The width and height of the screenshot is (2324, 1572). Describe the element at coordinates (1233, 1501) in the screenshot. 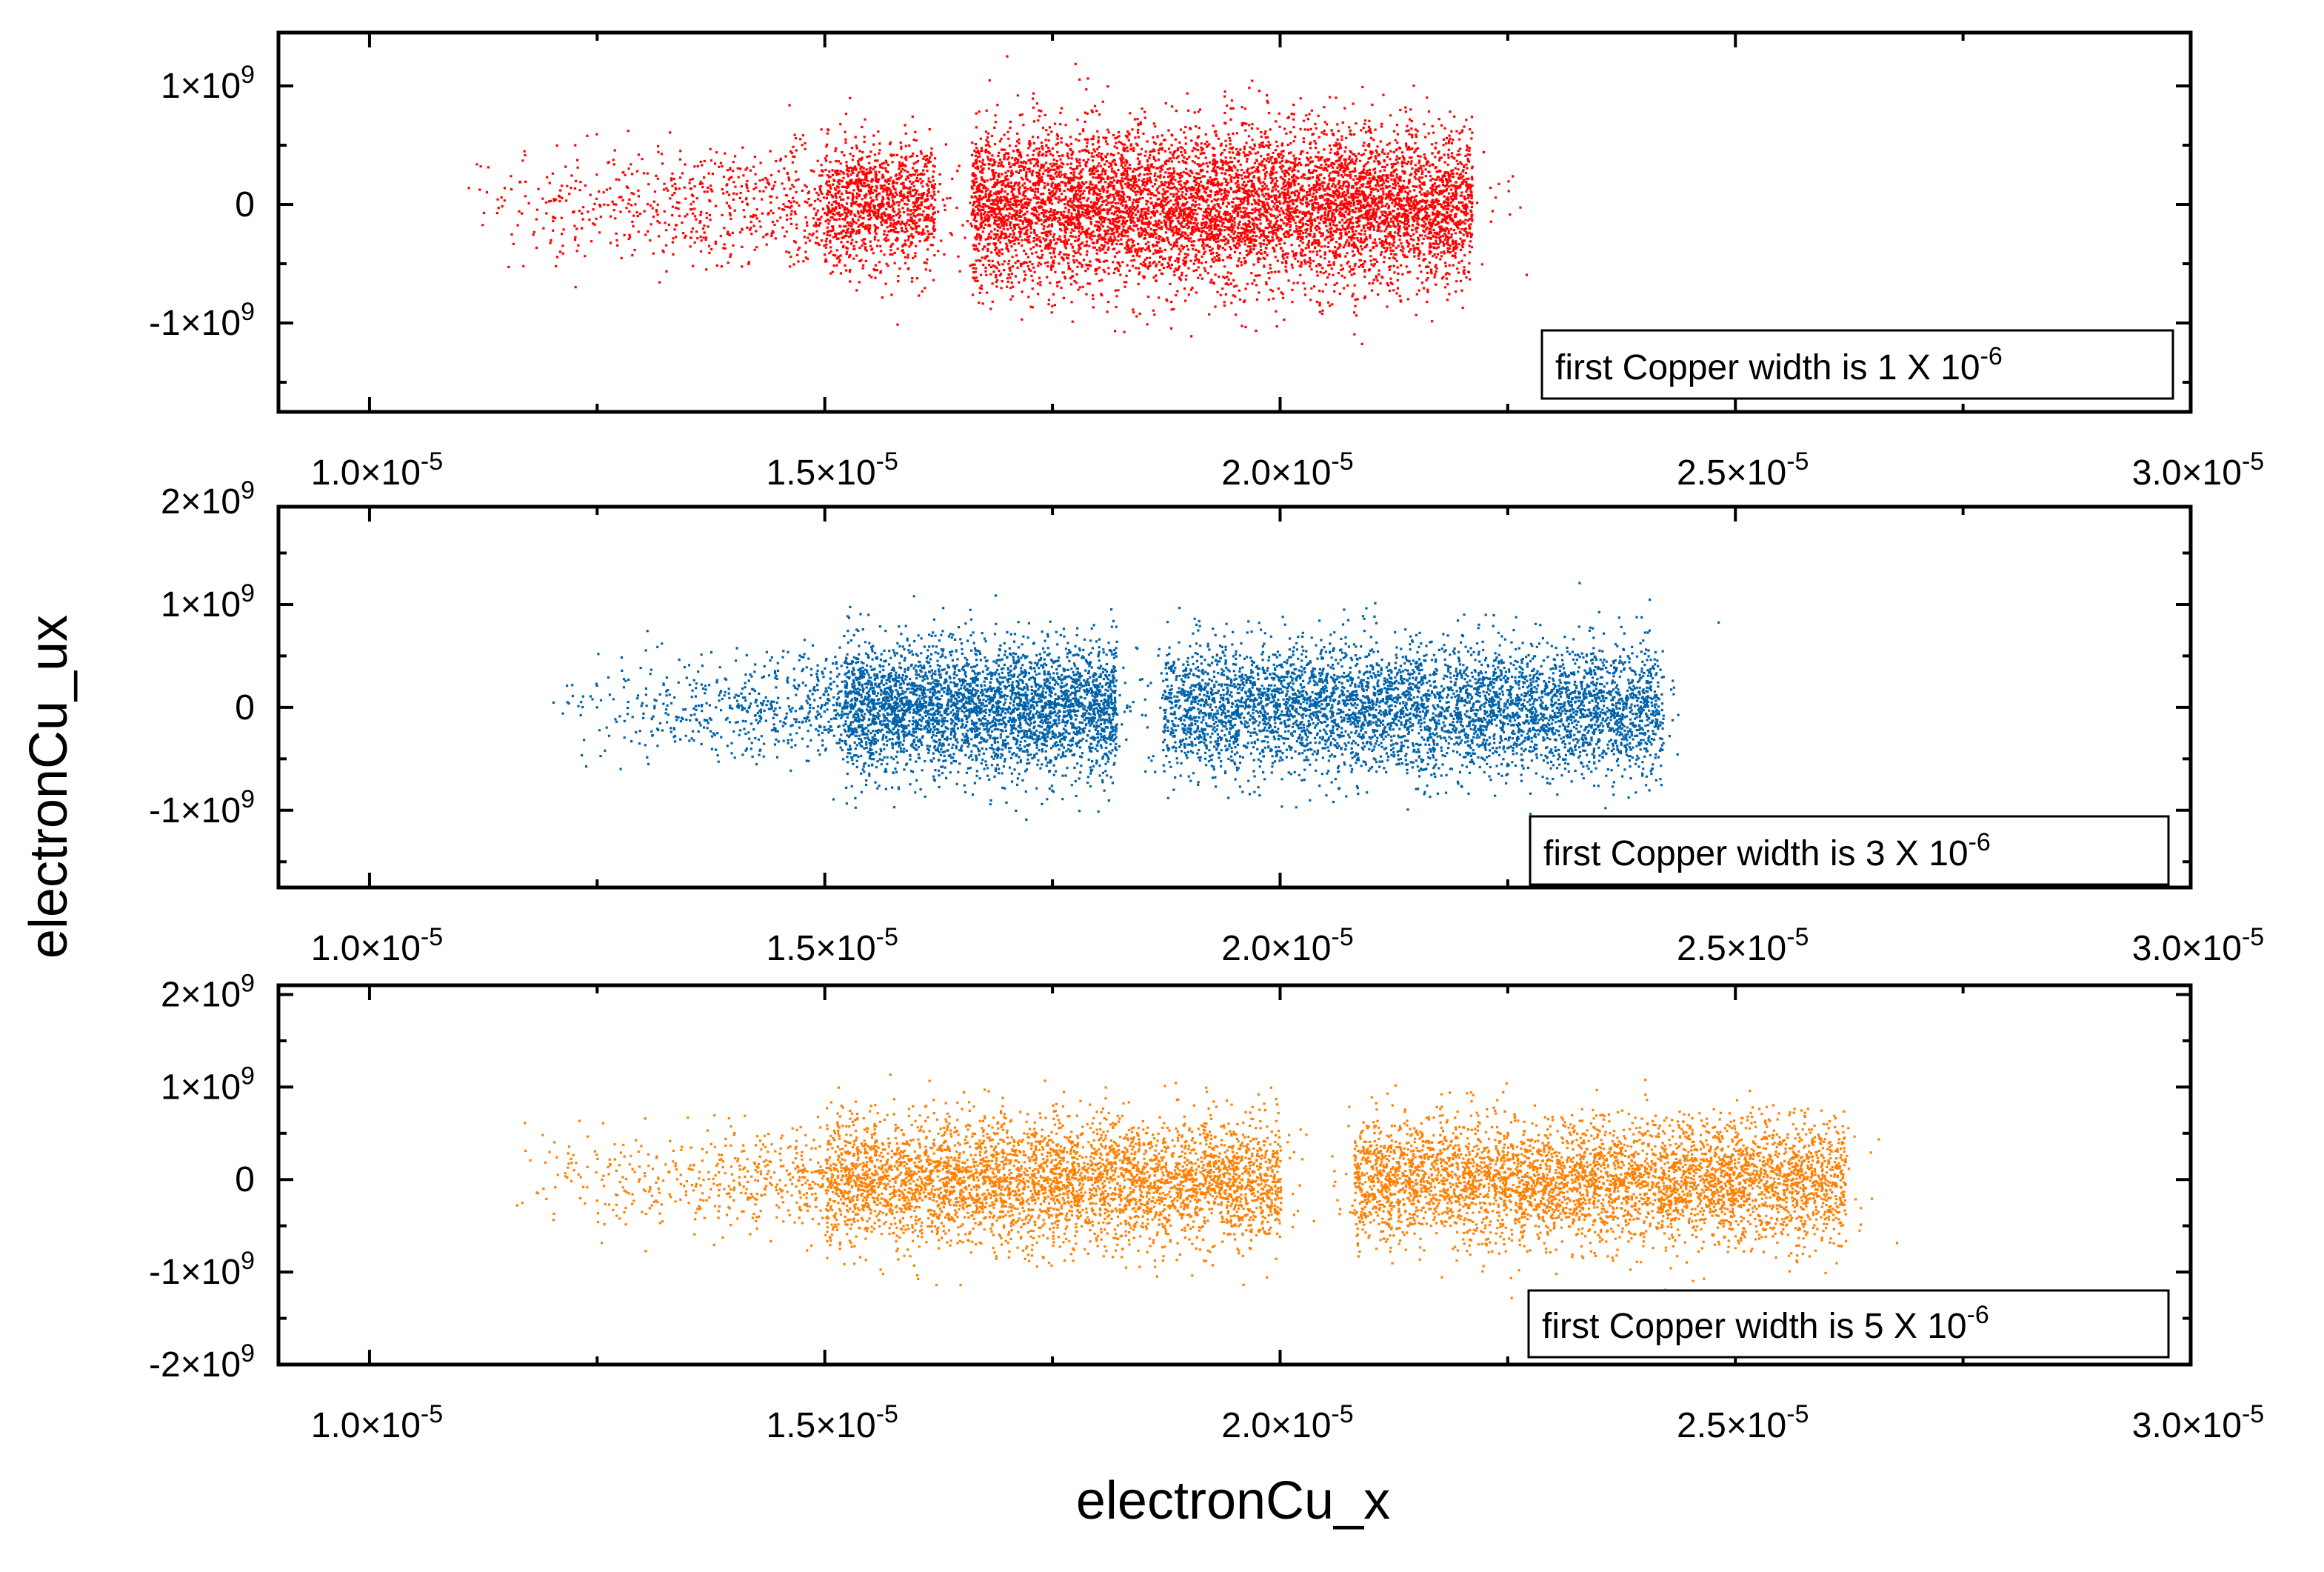

I see `x-axis-title: electronCu_x` at that location.